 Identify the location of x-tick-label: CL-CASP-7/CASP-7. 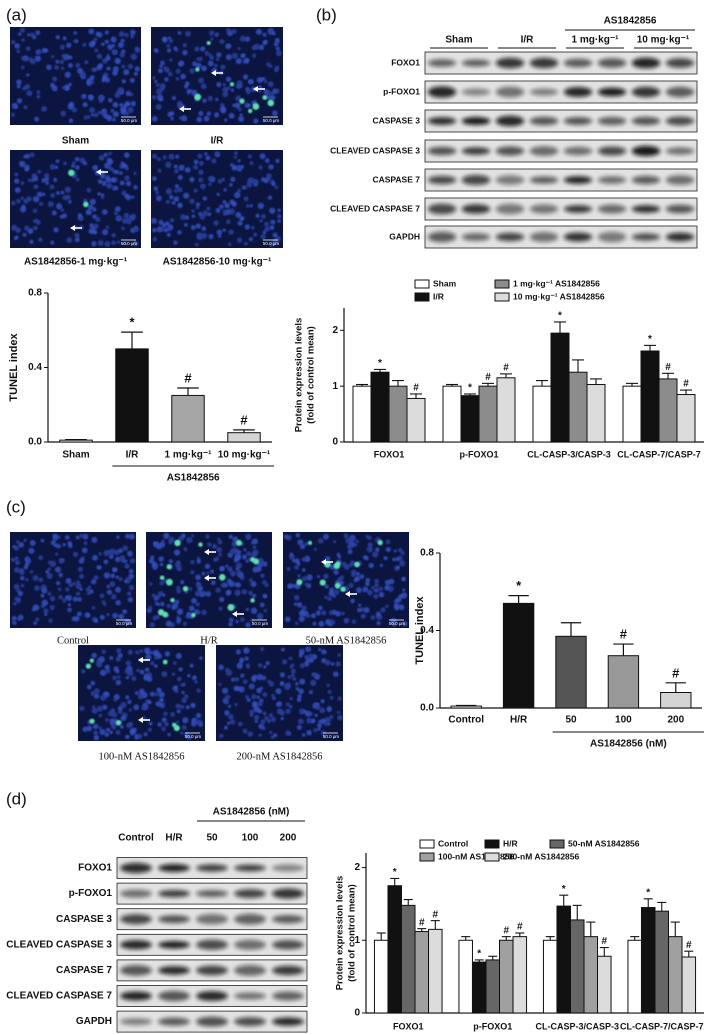
(662, 1026).